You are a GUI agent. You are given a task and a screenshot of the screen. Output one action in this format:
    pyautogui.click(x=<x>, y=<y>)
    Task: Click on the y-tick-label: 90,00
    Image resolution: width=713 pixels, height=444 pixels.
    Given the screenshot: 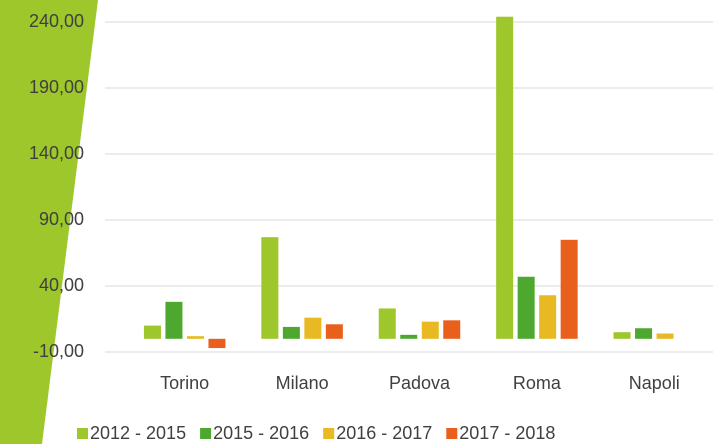 What is the action you would take?
    pyautogui.click(x=61, y=219)
    